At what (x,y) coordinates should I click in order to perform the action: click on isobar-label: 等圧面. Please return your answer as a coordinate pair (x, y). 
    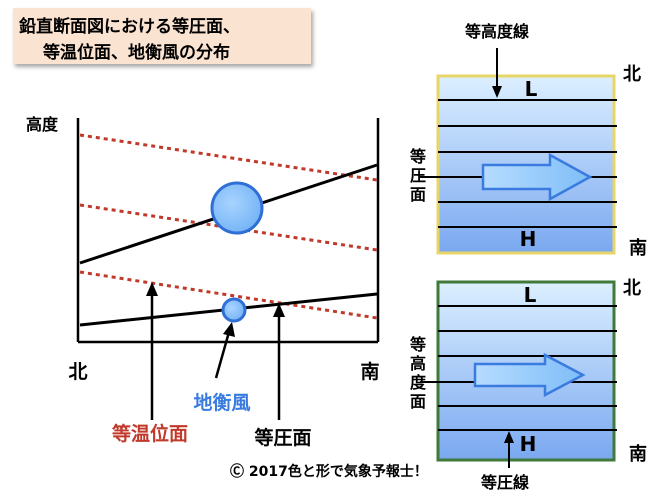
    Looking at the image, I should click on (282, 437).